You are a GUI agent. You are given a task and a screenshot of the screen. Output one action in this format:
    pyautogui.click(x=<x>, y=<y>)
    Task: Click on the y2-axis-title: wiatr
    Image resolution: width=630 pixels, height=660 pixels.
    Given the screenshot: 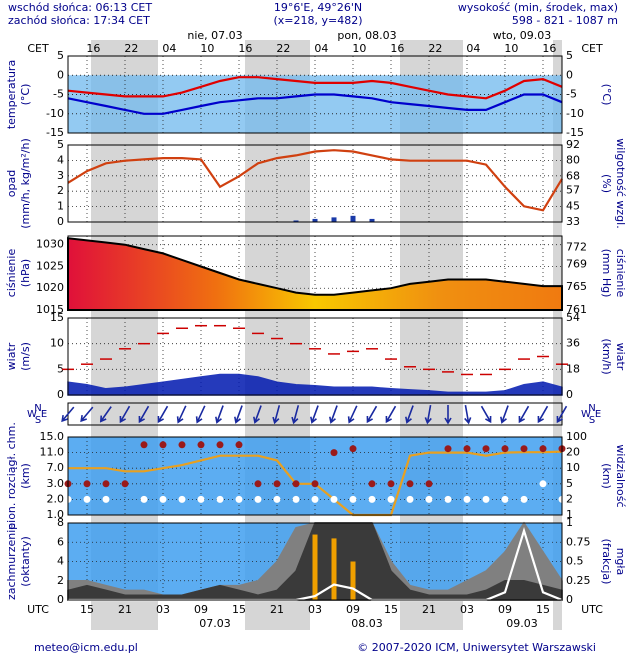 What is the action you would take?
    pyautogui.click(x=620, y=357)
    